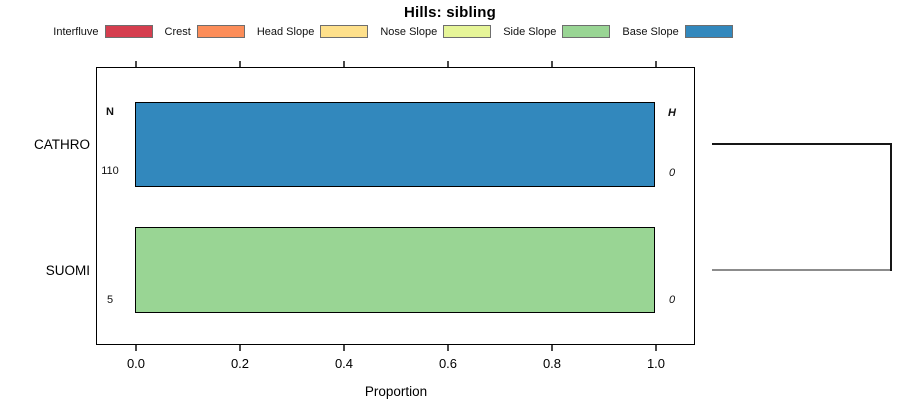 This screenshot has height=420, width=900. Describe the element at coordinates (708, 31) in the screenshot. I see `legend-swatch-base-slope` at that location.